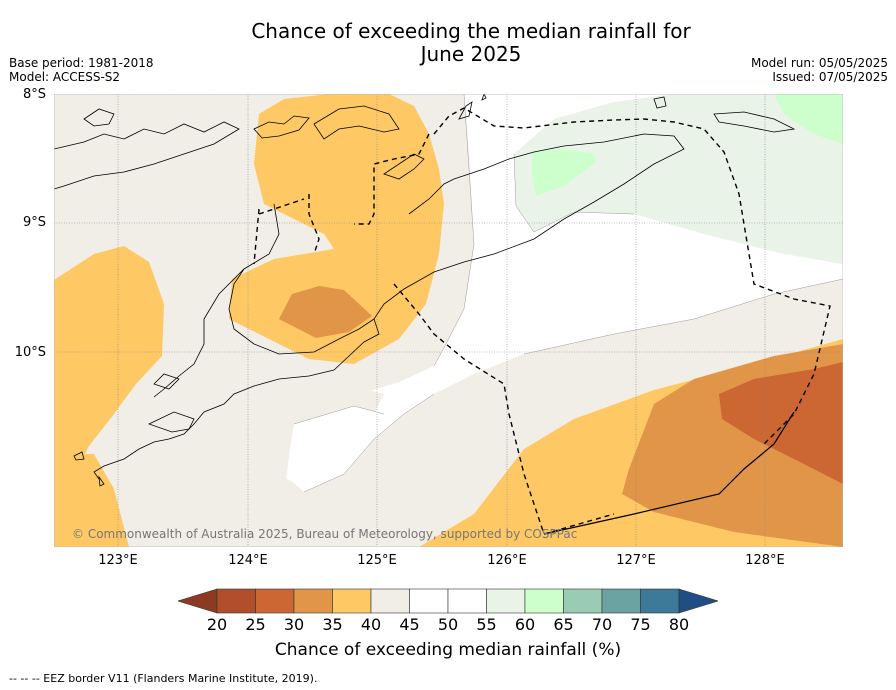  Describe the element at coordinates (830, 77) in the screenshot. I see `issued-text: Issued: 07/05/2025` at that location.